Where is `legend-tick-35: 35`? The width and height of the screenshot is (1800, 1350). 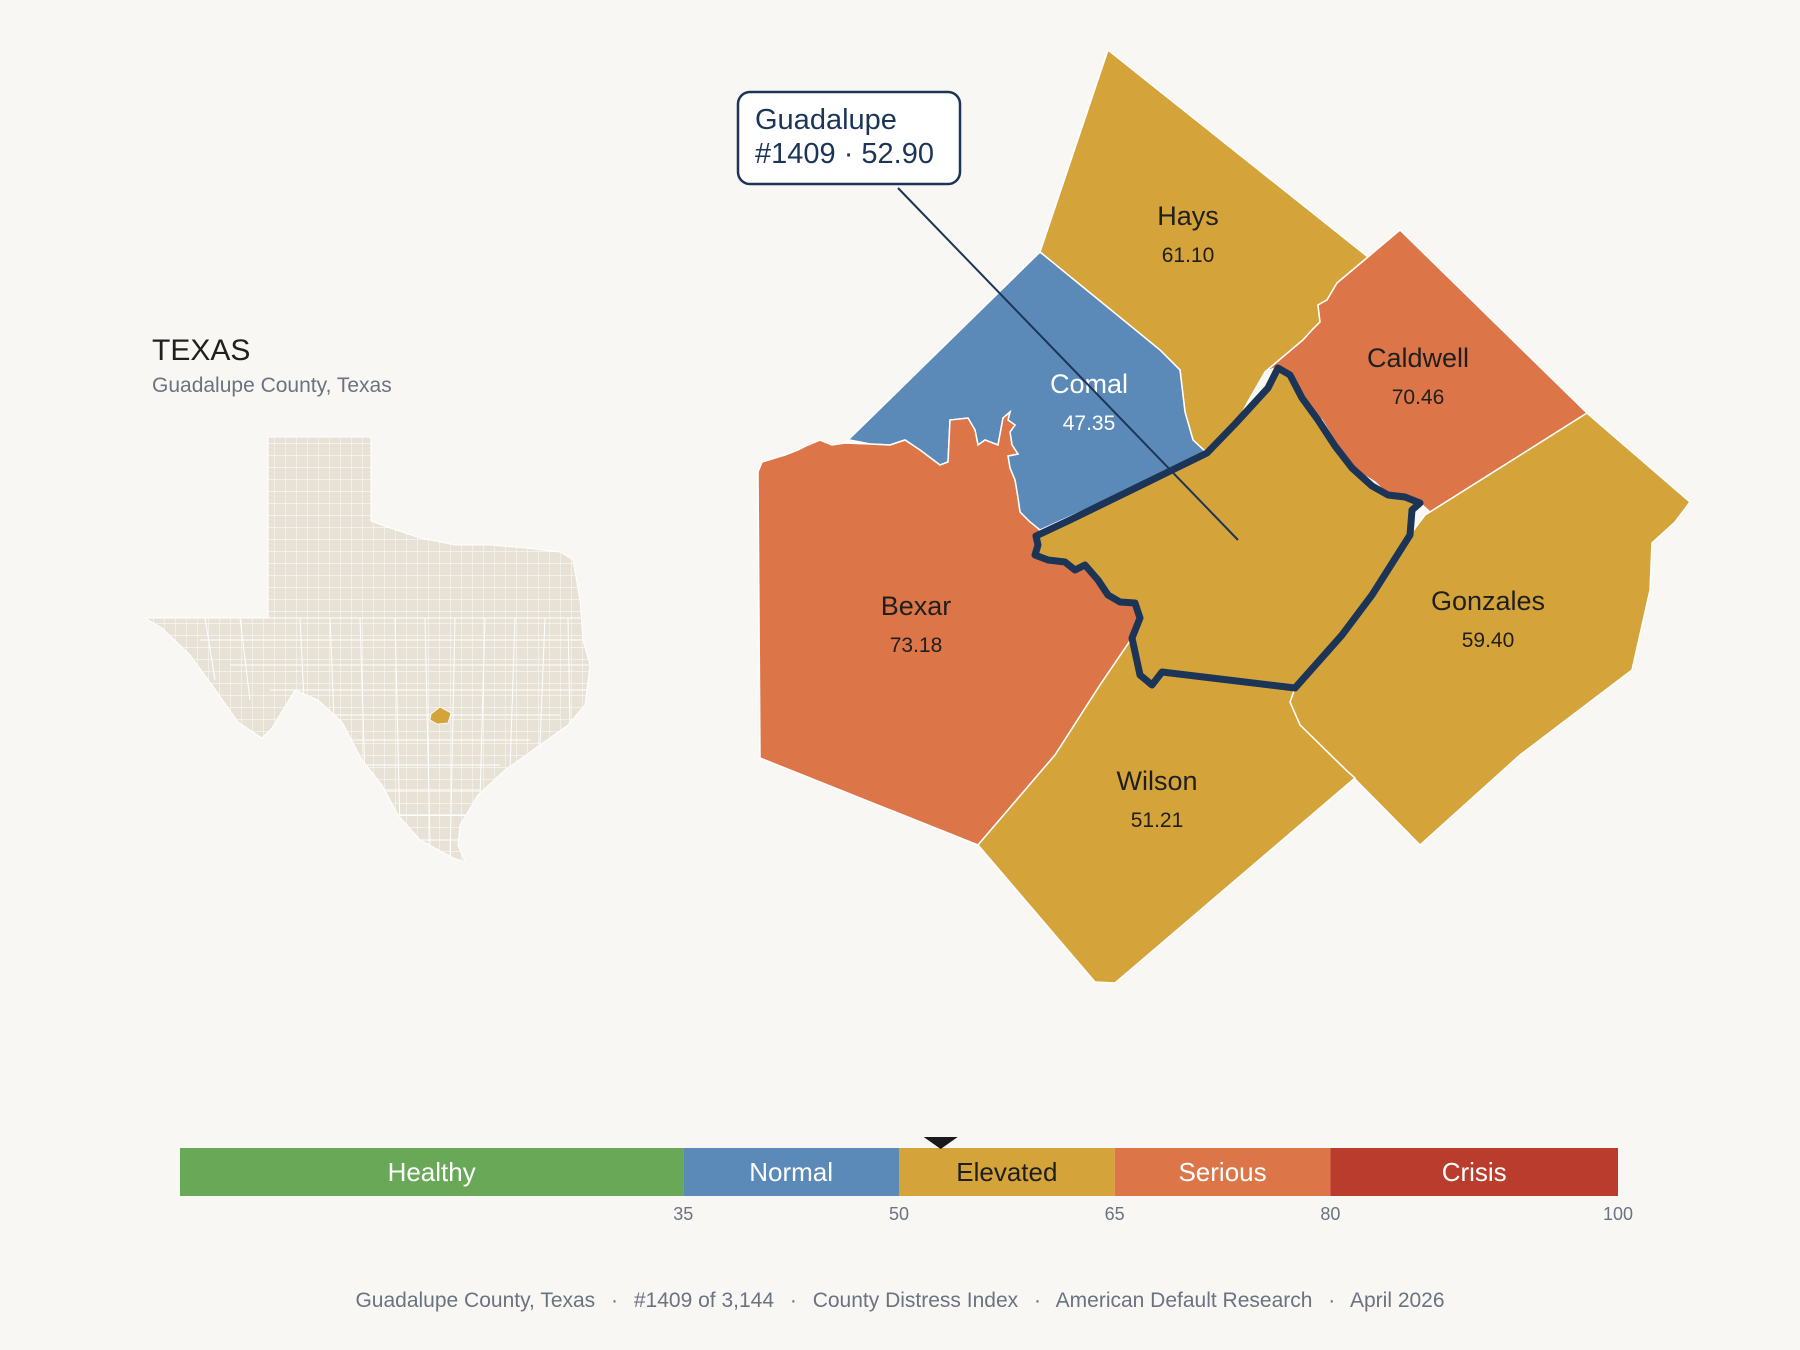
legend-tick-35: 35 is located at coordinates (683, 1214).